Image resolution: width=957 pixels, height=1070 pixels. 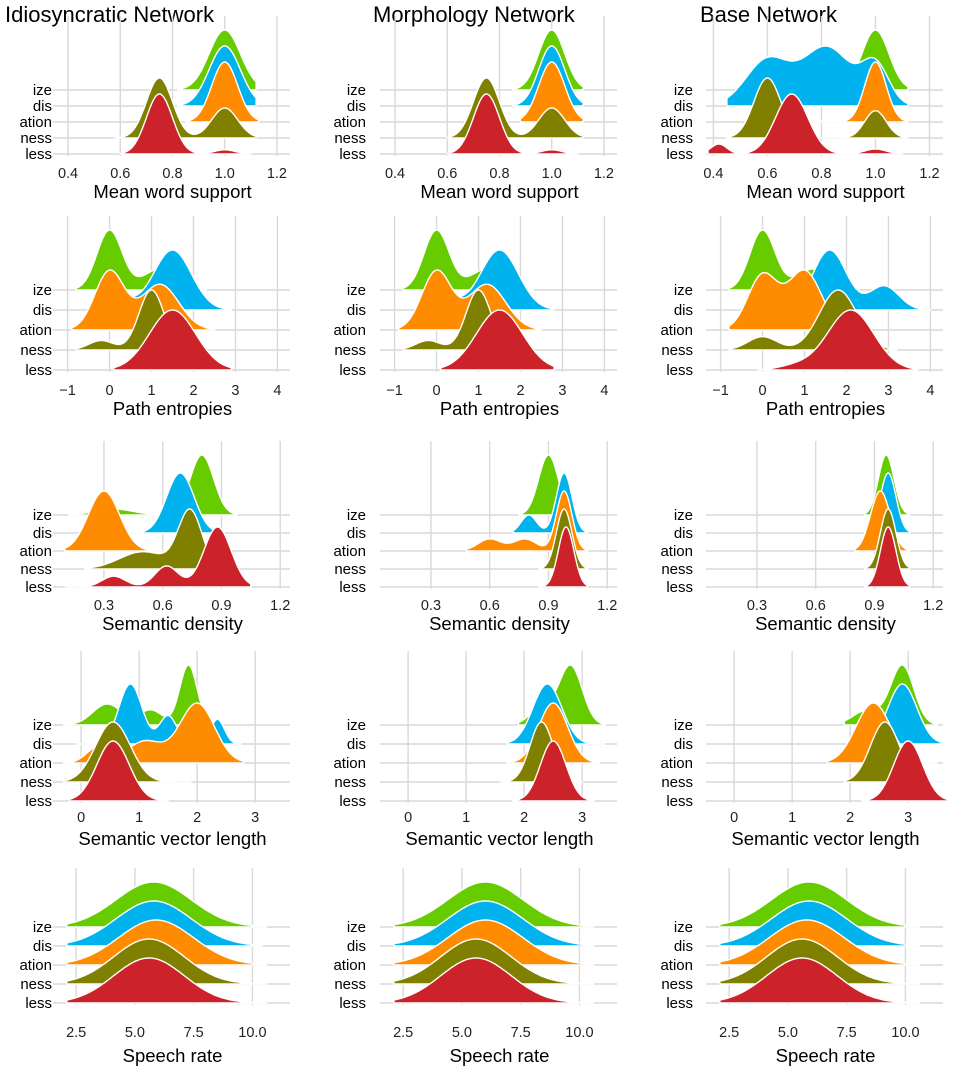 I want to click on panel-r1-c2: ize dis ation ness less −1 0 1 2 3 4 Path entropies, so click(x=801, y=317).